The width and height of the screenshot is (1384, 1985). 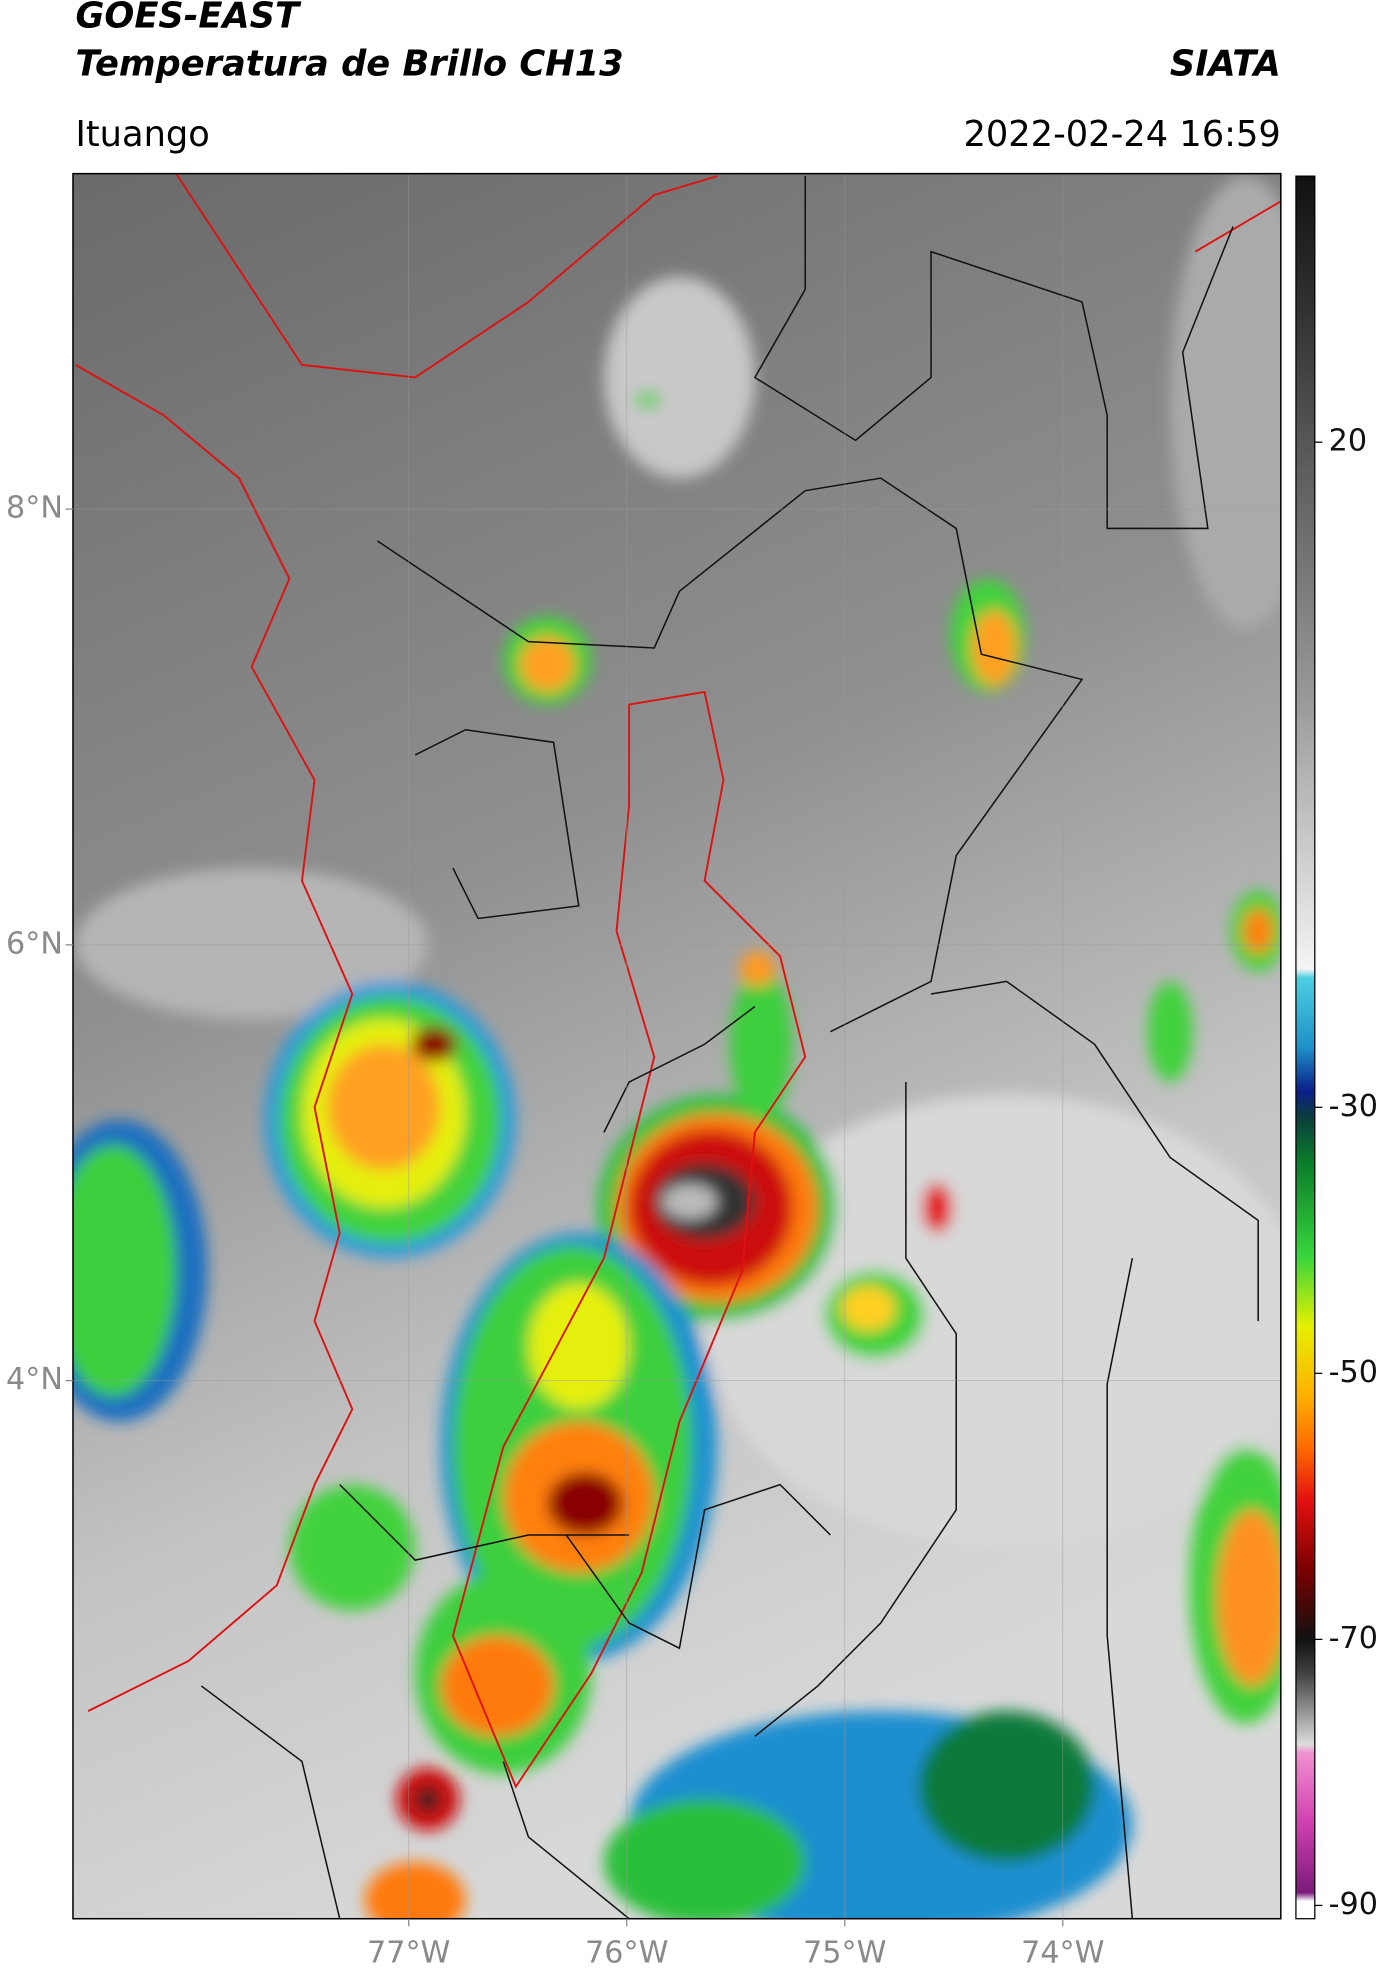 What do you see at coordinates (188, 18) in the screenshot?
I see `title: GOES-EAST` at bounding box center [188, 18].